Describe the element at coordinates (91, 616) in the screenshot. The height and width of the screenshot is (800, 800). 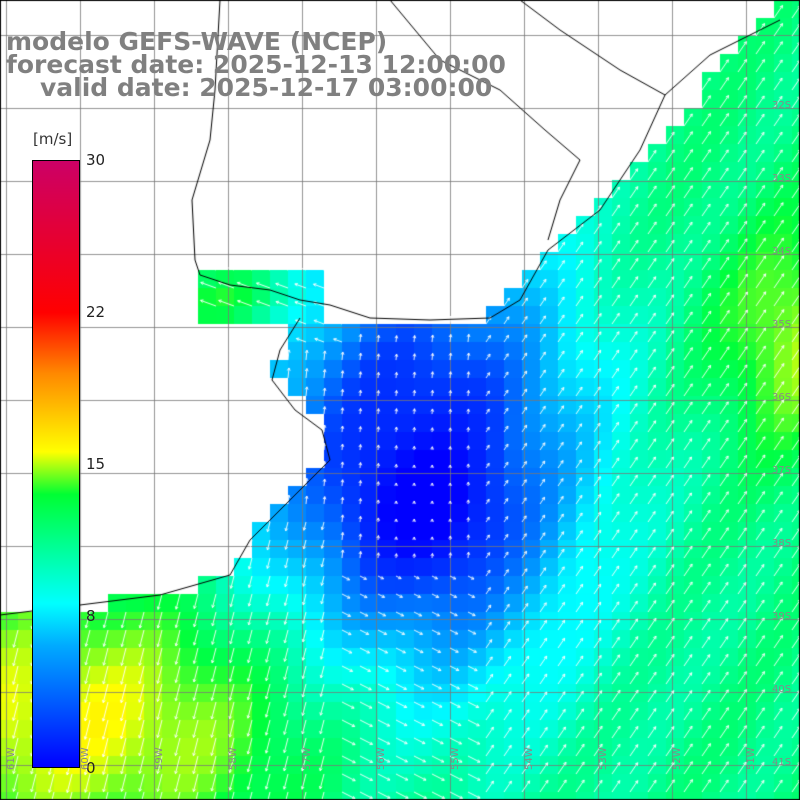
I see `colorbar-tick-8: 8` at that location.